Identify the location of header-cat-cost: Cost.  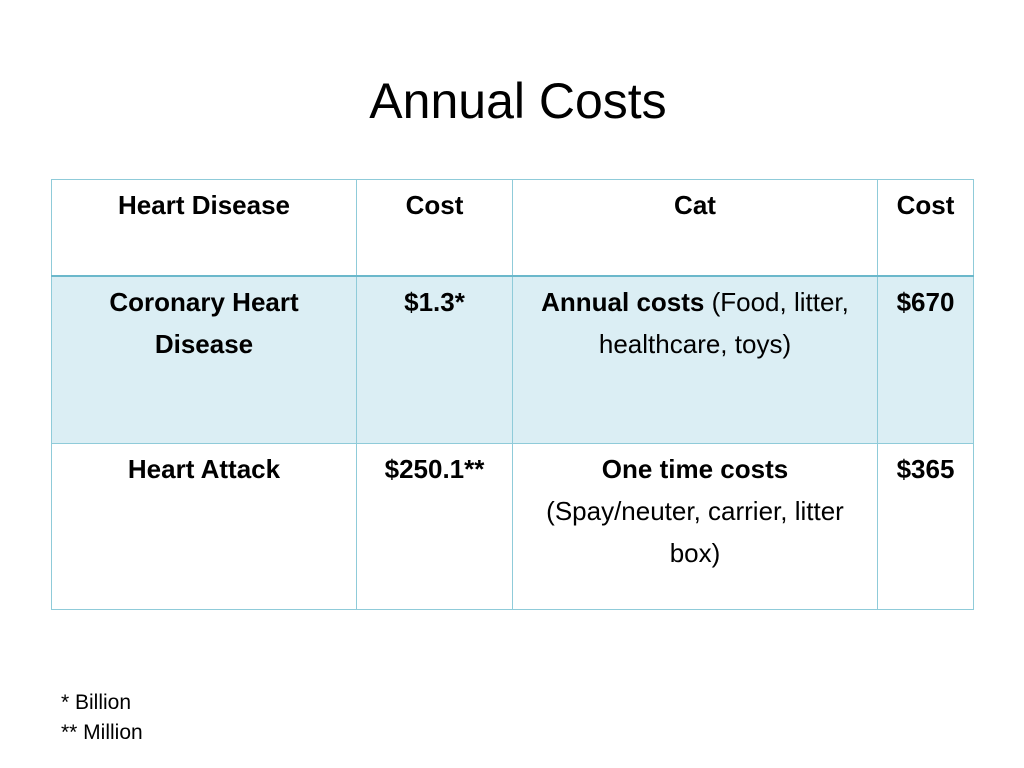
(925, 228).